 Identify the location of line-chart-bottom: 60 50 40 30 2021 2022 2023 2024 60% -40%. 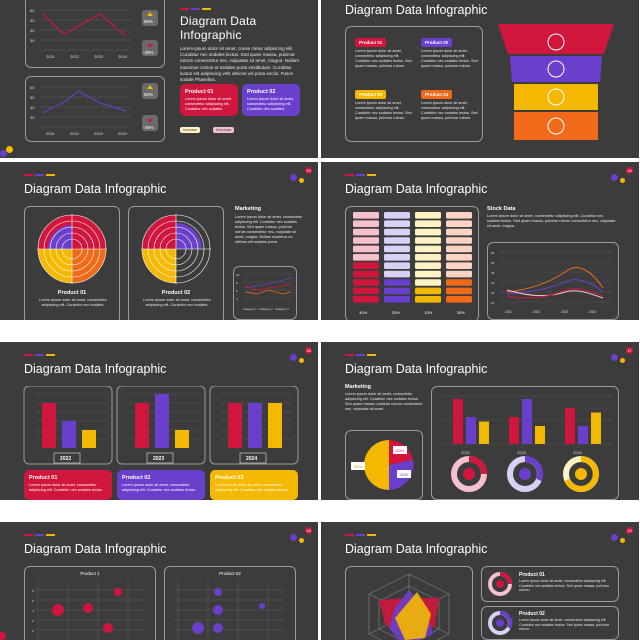
(94, 109).